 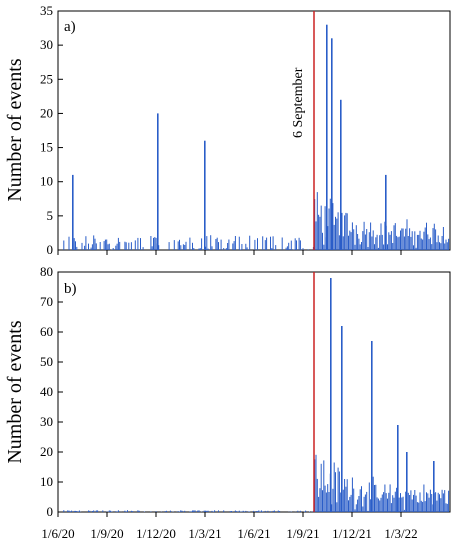 What do you see at coordinates (46, 301) in the screenshot?
I see `y-tick-label: 70` at bounding box center [46, 301].